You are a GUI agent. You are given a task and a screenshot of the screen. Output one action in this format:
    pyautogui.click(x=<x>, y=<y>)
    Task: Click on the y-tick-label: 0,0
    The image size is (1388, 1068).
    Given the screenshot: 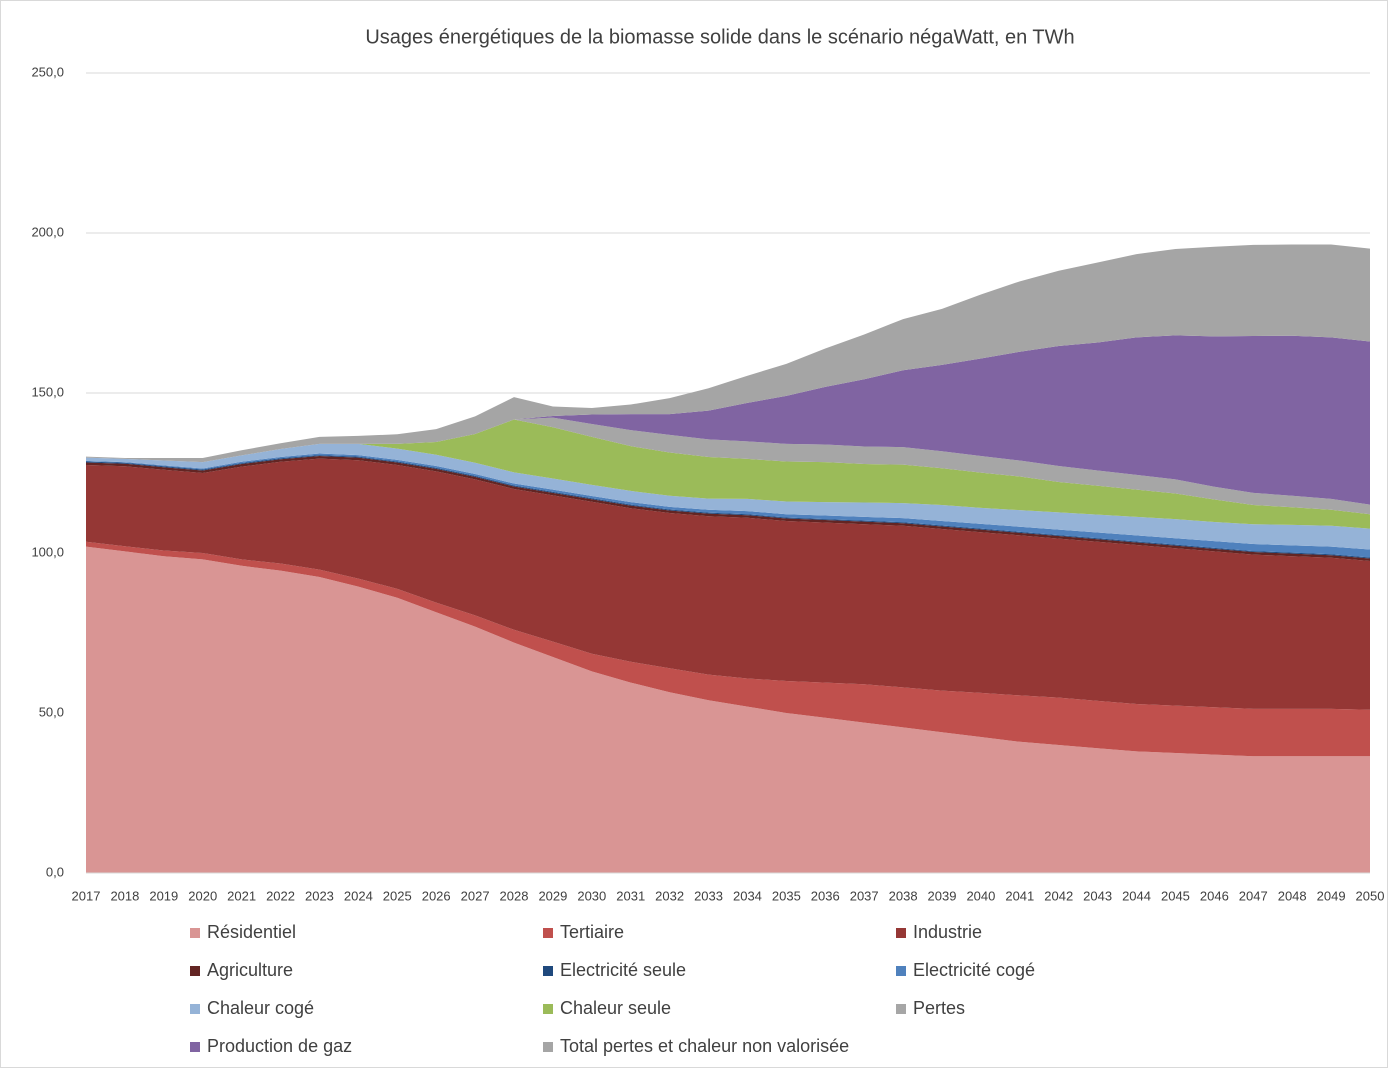 What is the action you would take?
    pyautogui.click(x=55, y=871)
    